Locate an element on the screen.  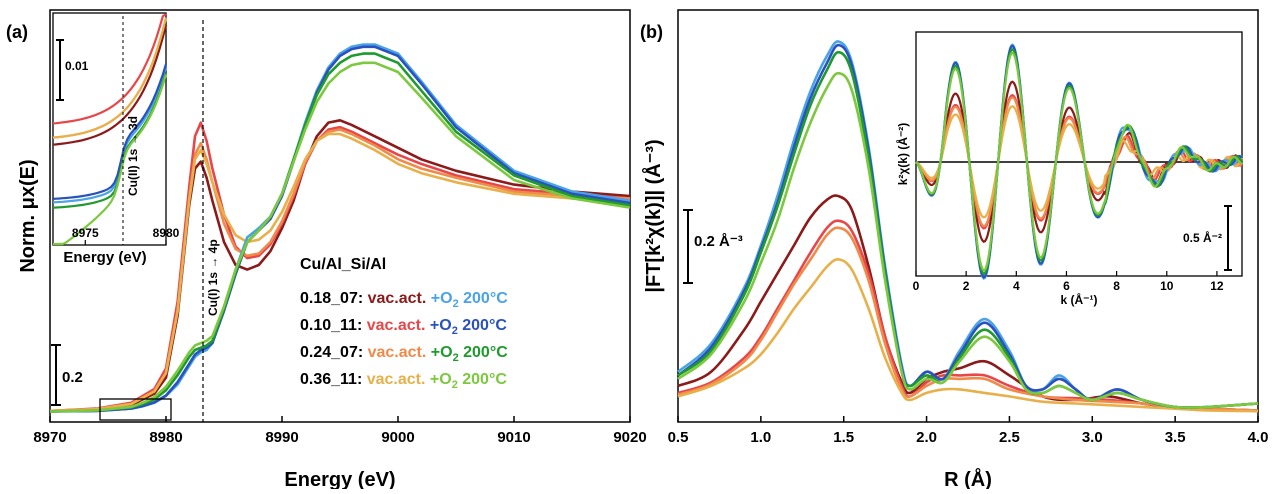
panel-b-x-tick-label: 3.5 is located at coordinates (1175, 437).